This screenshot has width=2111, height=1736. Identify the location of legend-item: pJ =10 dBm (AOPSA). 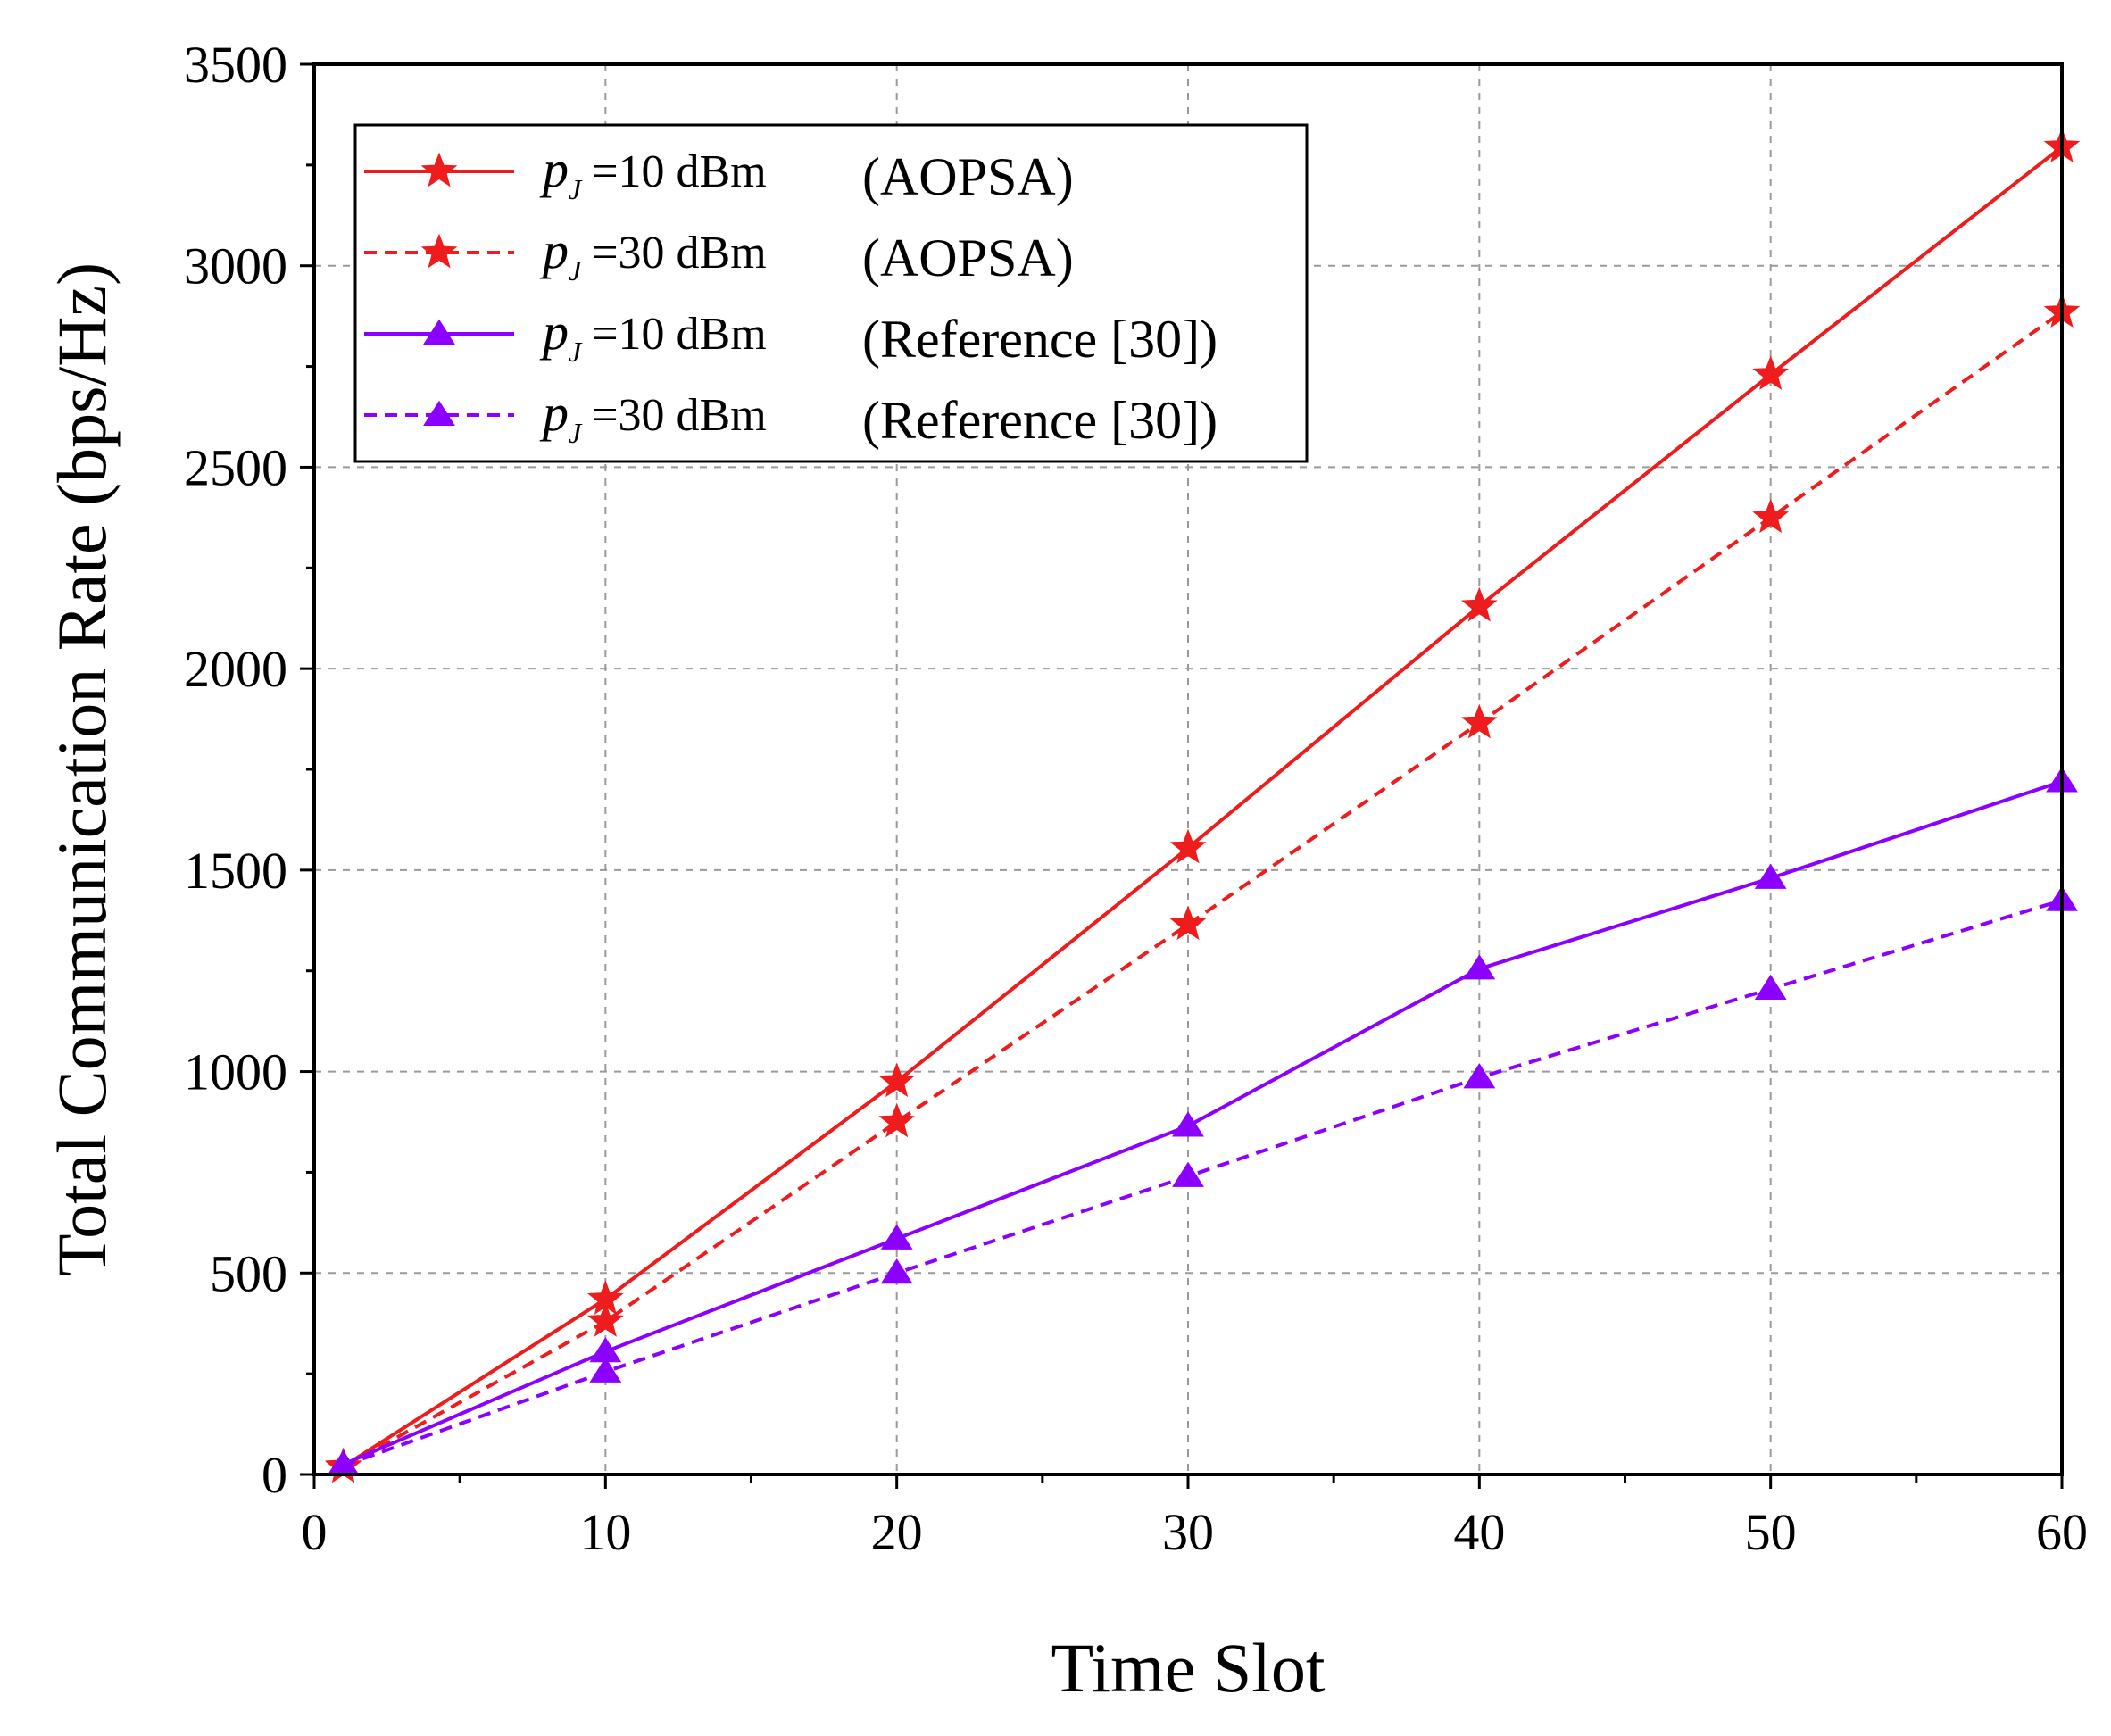
(719, 173).